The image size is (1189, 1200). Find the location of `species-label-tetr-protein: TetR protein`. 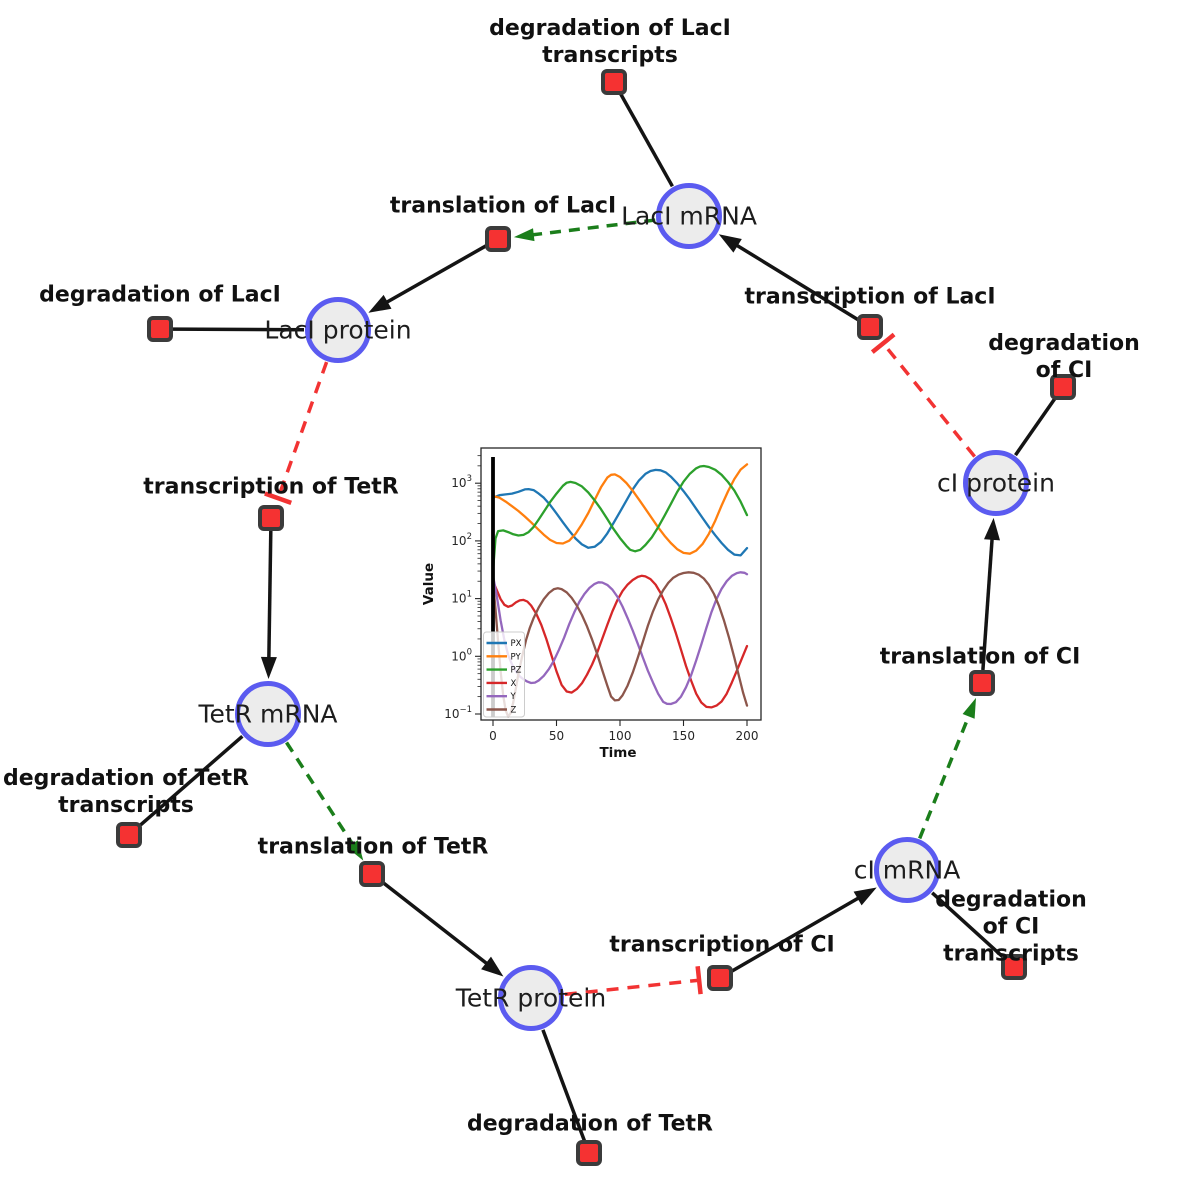

species-label-tetr-protein: TetR protein is located at coordinates (531, 998).